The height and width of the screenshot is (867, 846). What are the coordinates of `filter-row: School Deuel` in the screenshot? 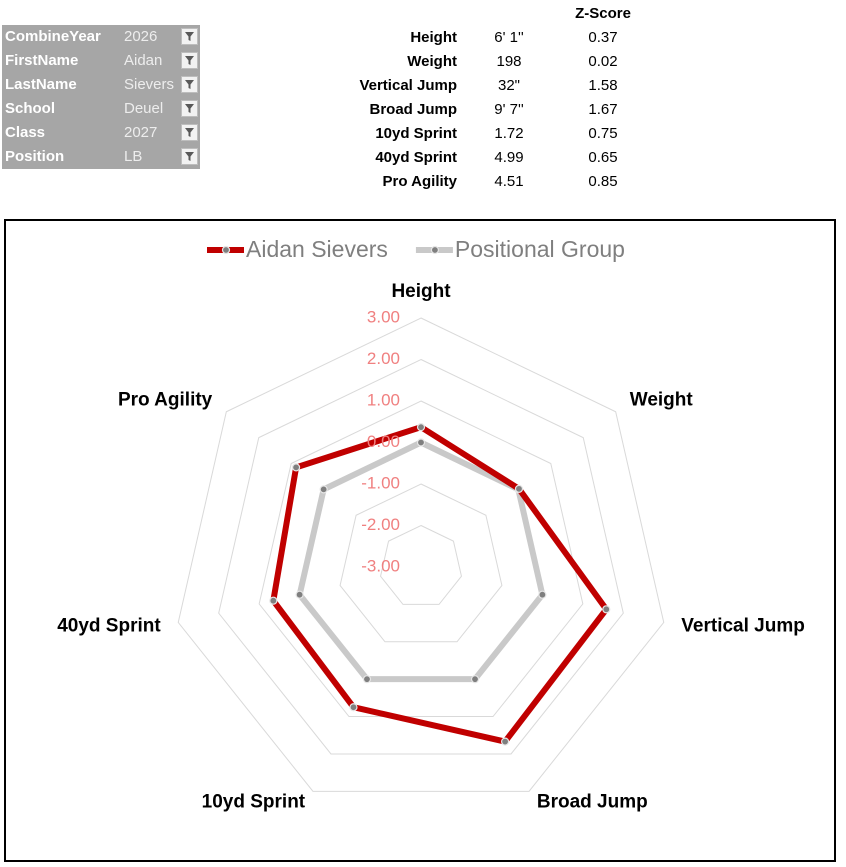 It's located at (101, 109).